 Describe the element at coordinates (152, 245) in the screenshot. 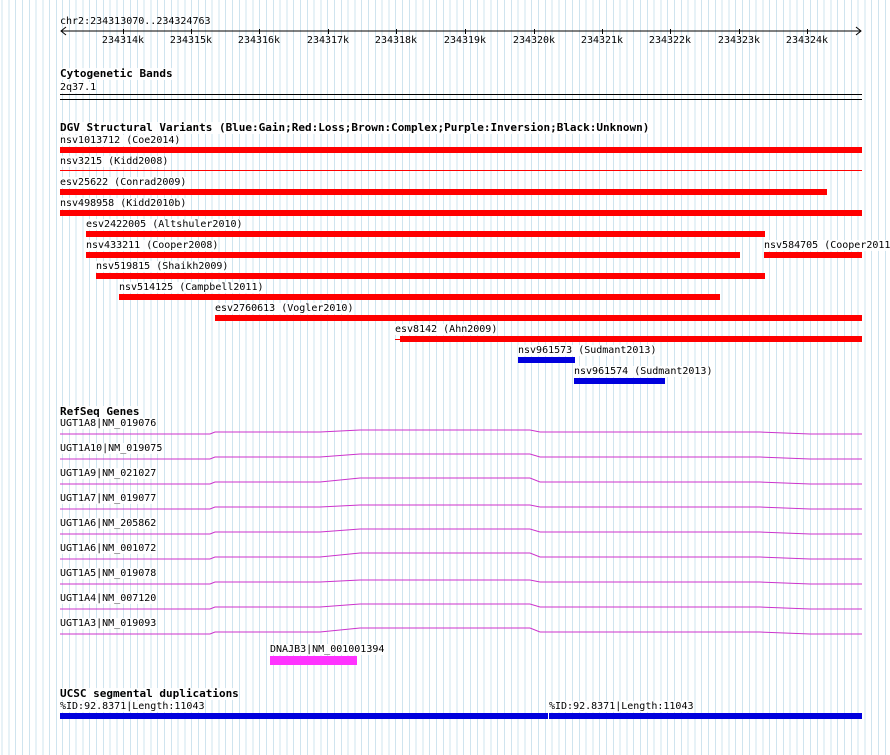

I see `dgv-label-nsv433211: nsv433211 (Cooper2008)` at that location.